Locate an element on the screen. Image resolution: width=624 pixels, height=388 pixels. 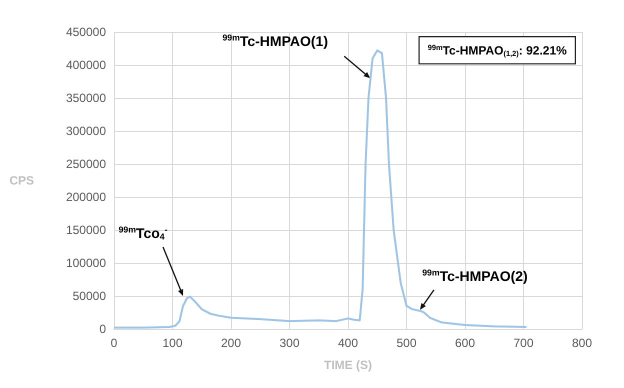
x-tick-label: 100 is located at coordinates (172, 343).